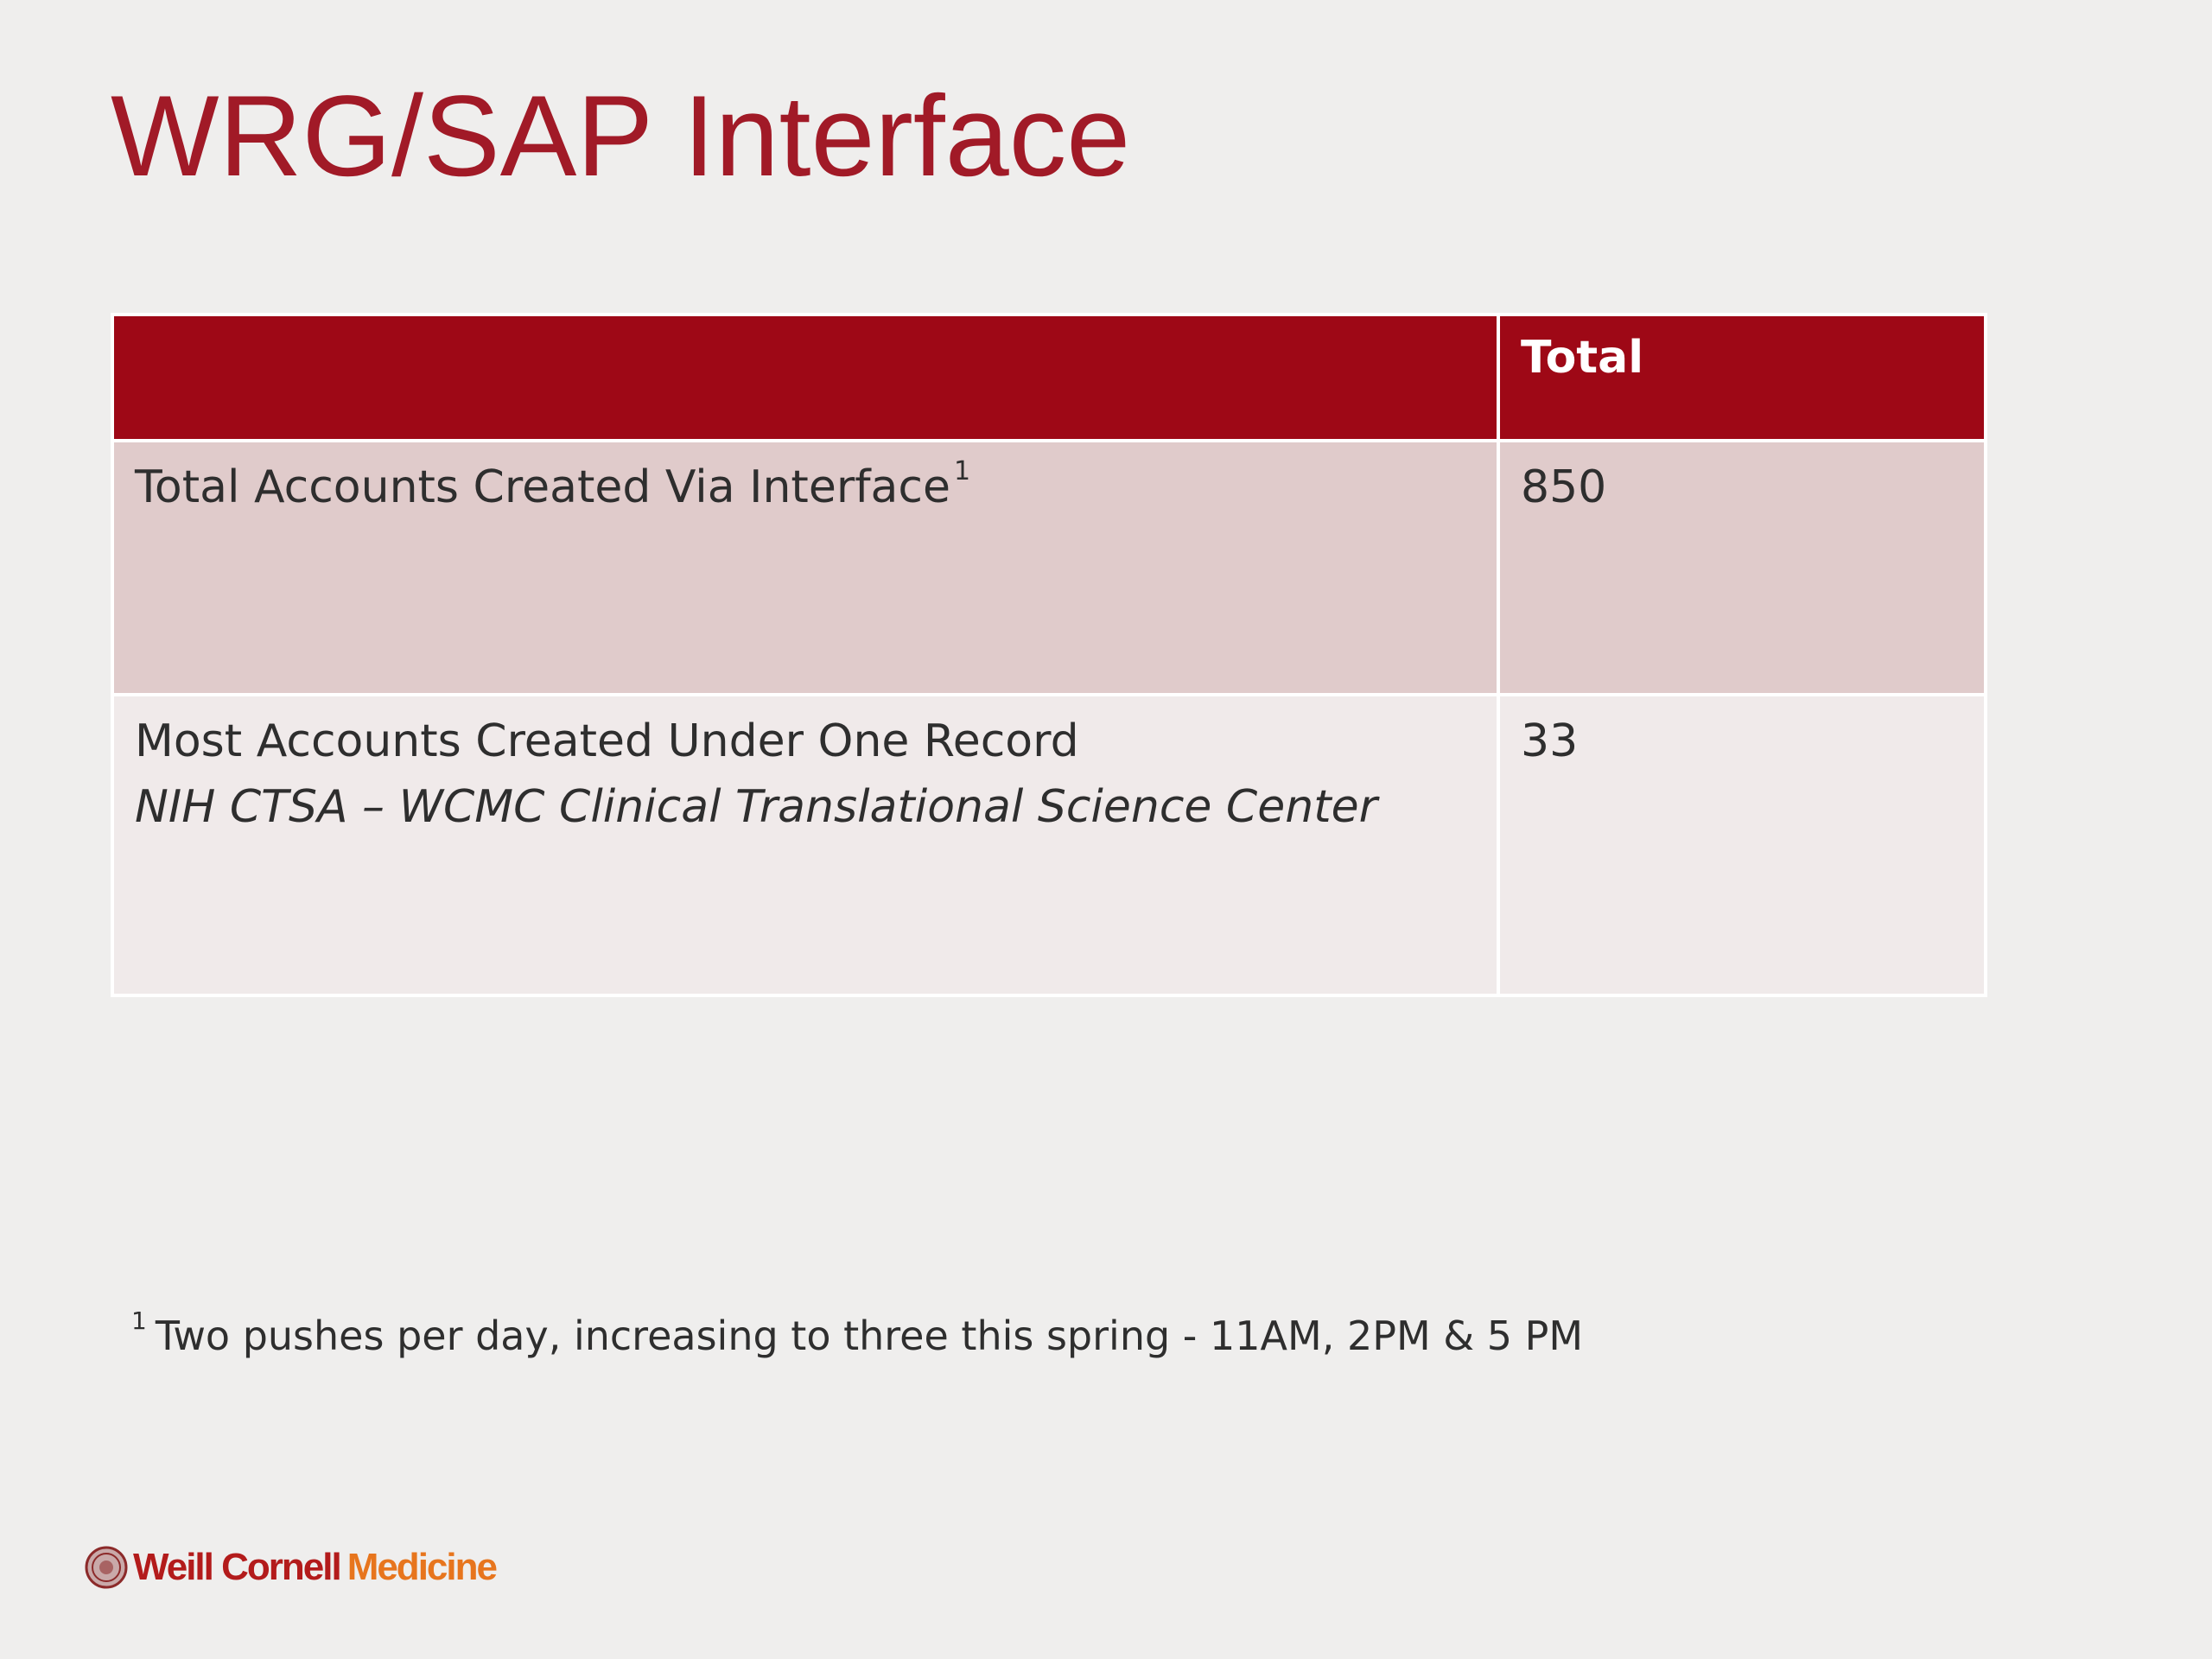  What do you see at coordinates (1742, 567) in the screenshot?
I see `row-total-cell: 850` at bounding box center [1742, 567].